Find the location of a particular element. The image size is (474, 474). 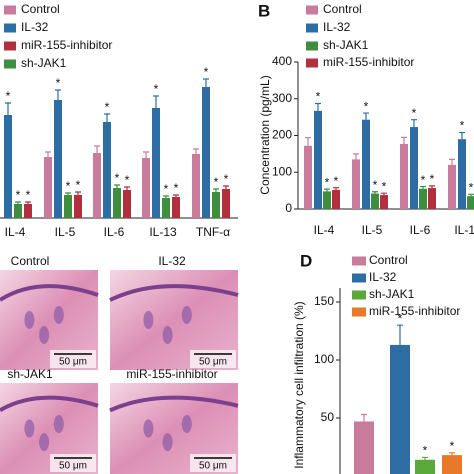

x-tick-label: TNF-α is located at coordinates (213, 232).